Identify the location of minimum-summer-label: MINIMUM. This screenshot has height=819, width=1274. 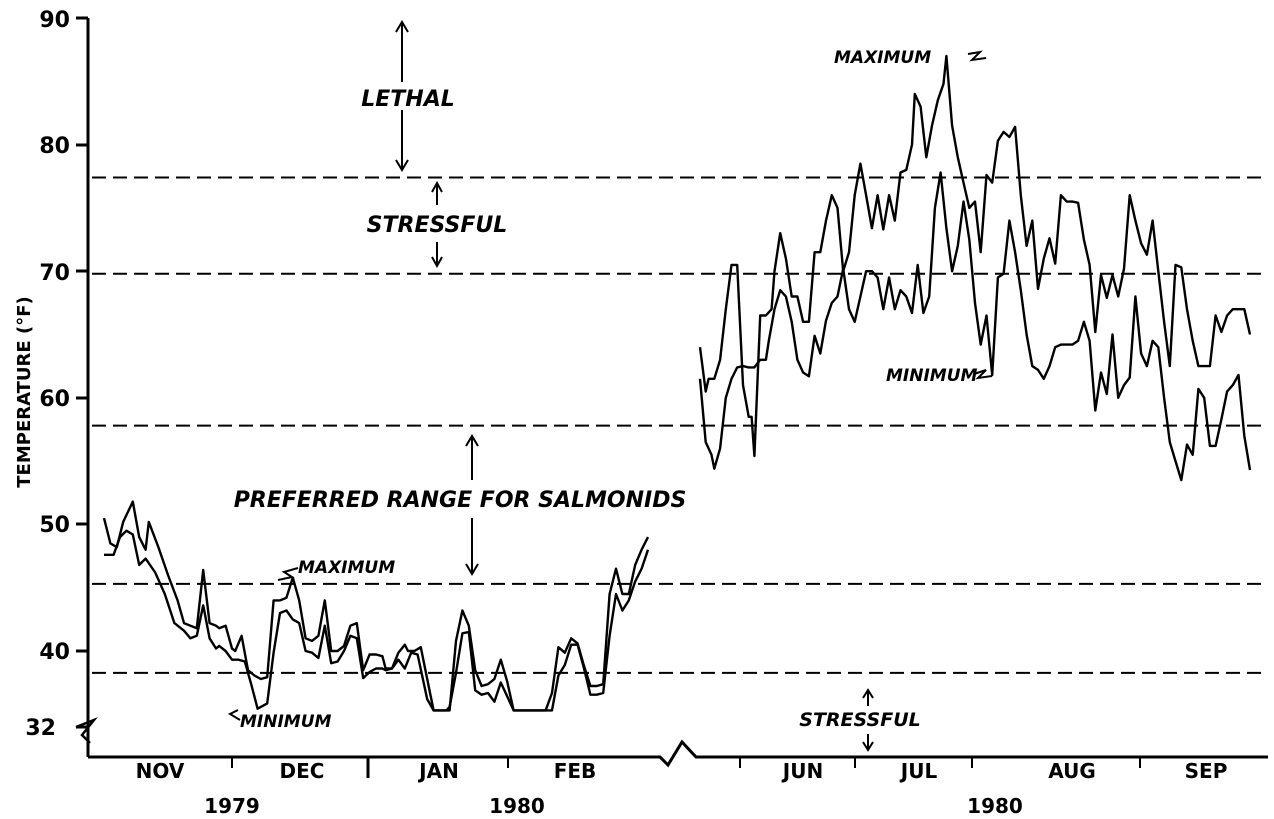
(932, 376).